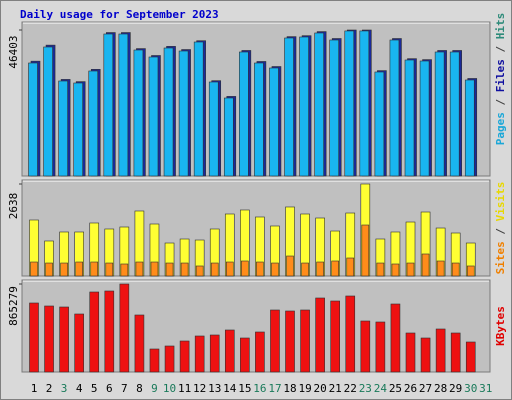  What do you see at coordinates (289, 388) in the screenshot?
I see `x-tick-label: 18` at bounding box center [289, 388].